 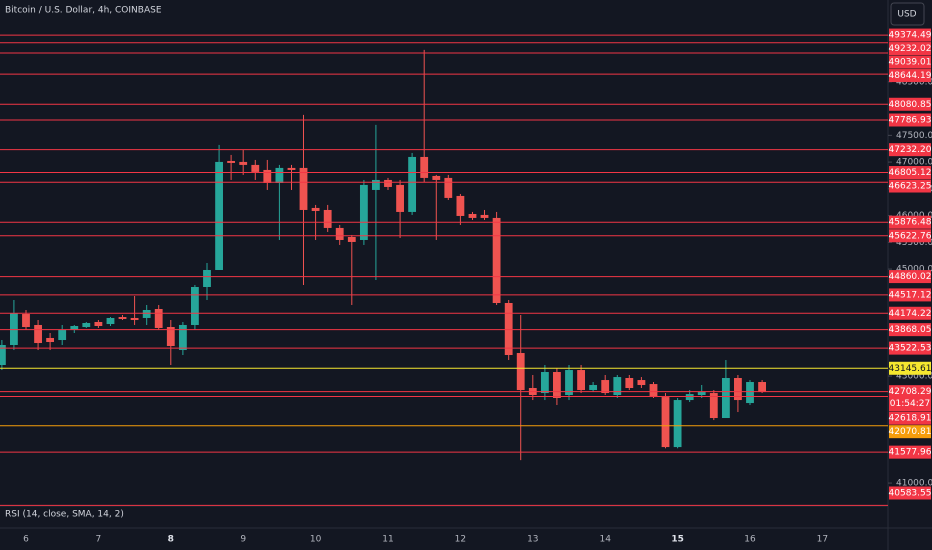 What do you see at coordinates (64, 515) in the screenshot?
I see `indicator-label: RSI (14, close, SMA, 14, 2)` at bounding box center [64, 515].